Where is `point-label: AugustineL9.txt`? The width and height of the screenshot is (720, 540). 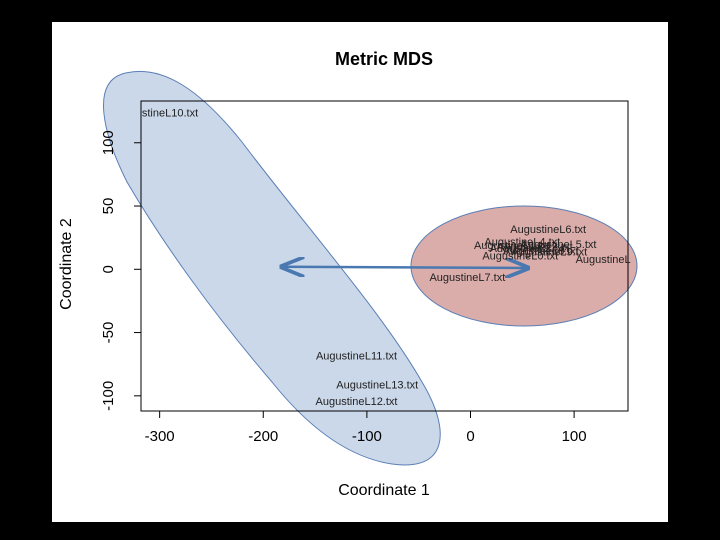
point-label: AugustineL9.txt is located at coordinates (549, 253).